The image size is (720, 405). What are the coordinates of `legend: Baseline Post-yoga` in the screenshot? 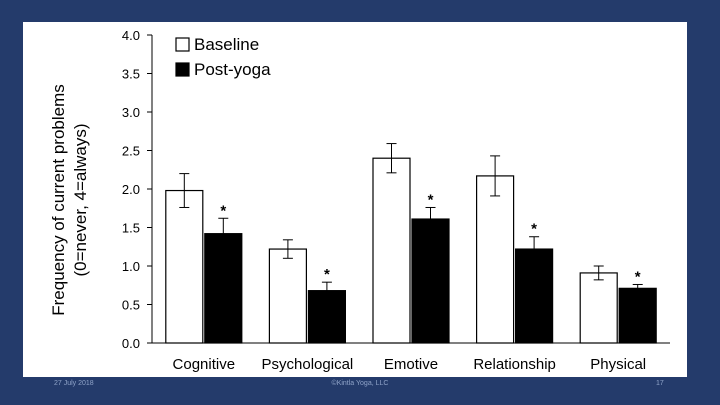 It's located at (223, 57).